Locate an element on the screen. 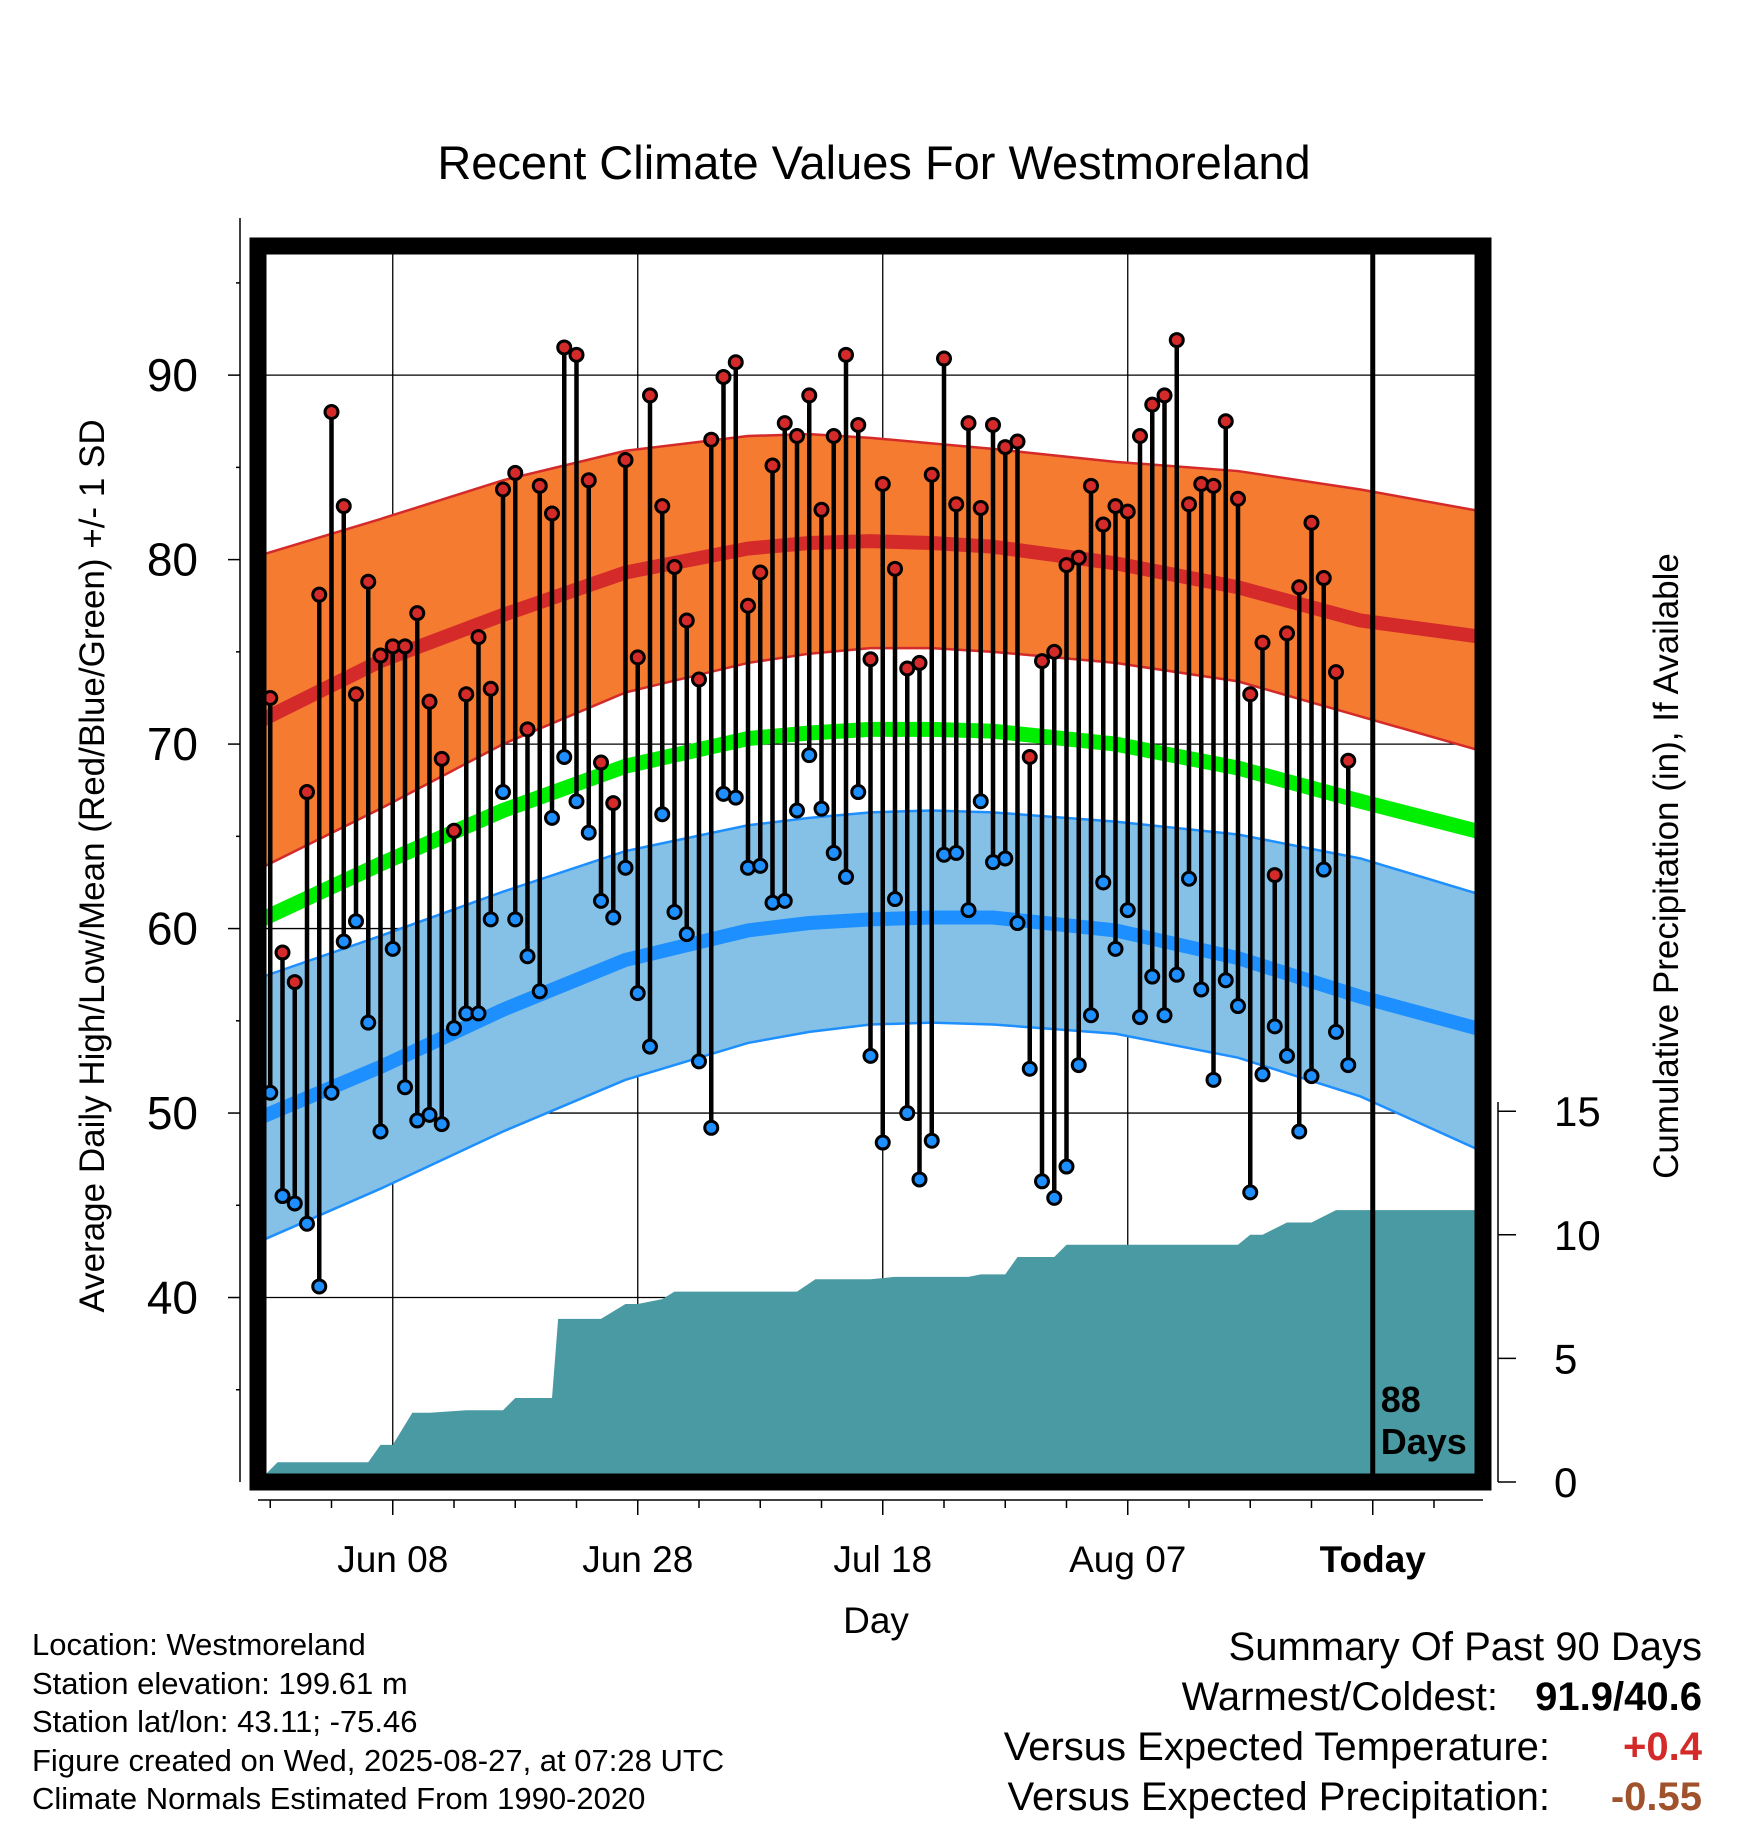 This screenshot has width=1748, height=1828. y2-tick-label: 0 is located at coordinates (1565, 1482).